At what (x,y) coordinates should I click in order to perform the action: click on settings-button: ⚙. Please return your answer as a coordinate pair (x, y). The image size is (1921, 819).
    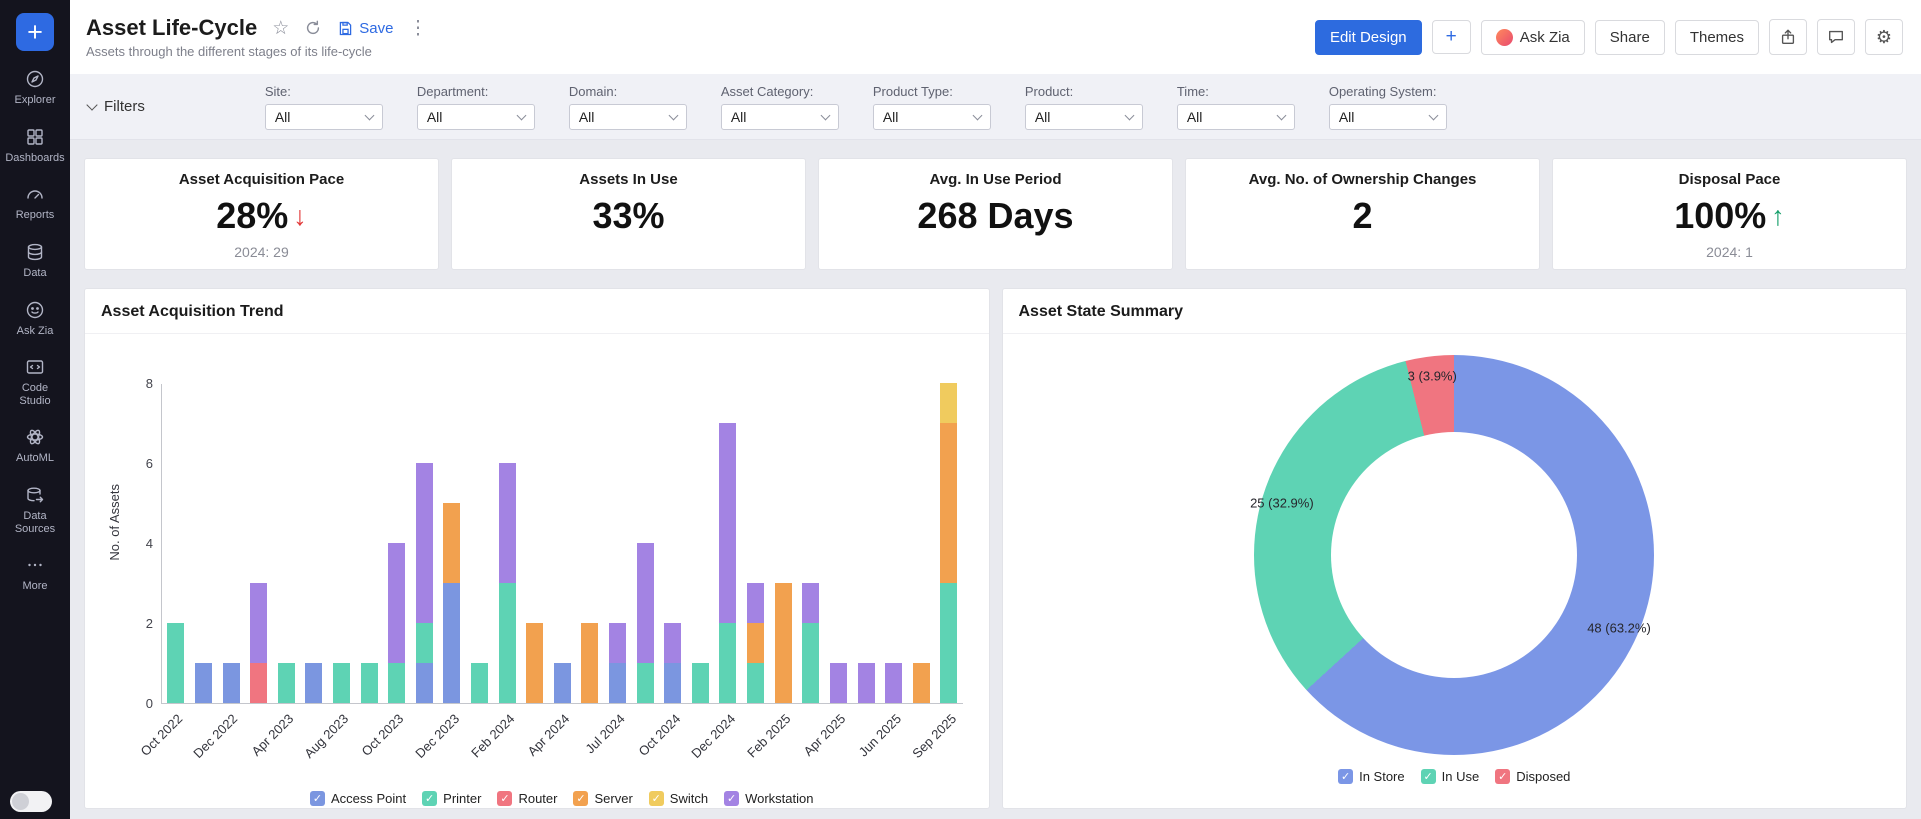
    Looking at the image, I should click on (1884, 37).